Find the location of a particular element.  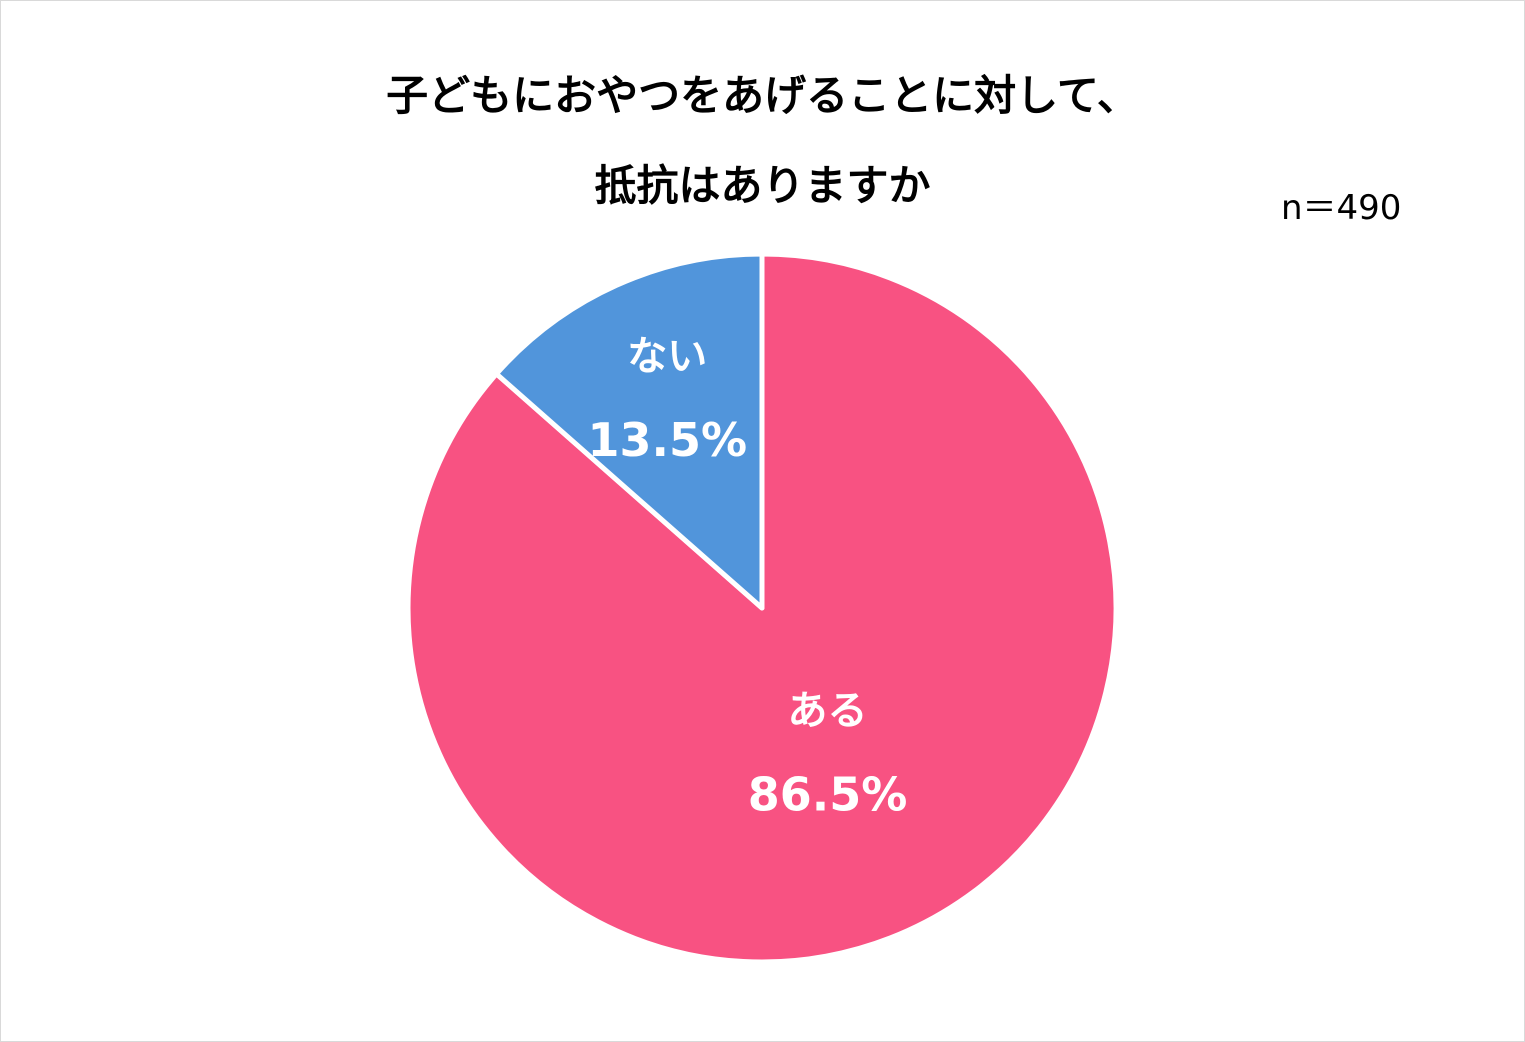

slice-category-label-1: ない is located at coordinates (667, 356).